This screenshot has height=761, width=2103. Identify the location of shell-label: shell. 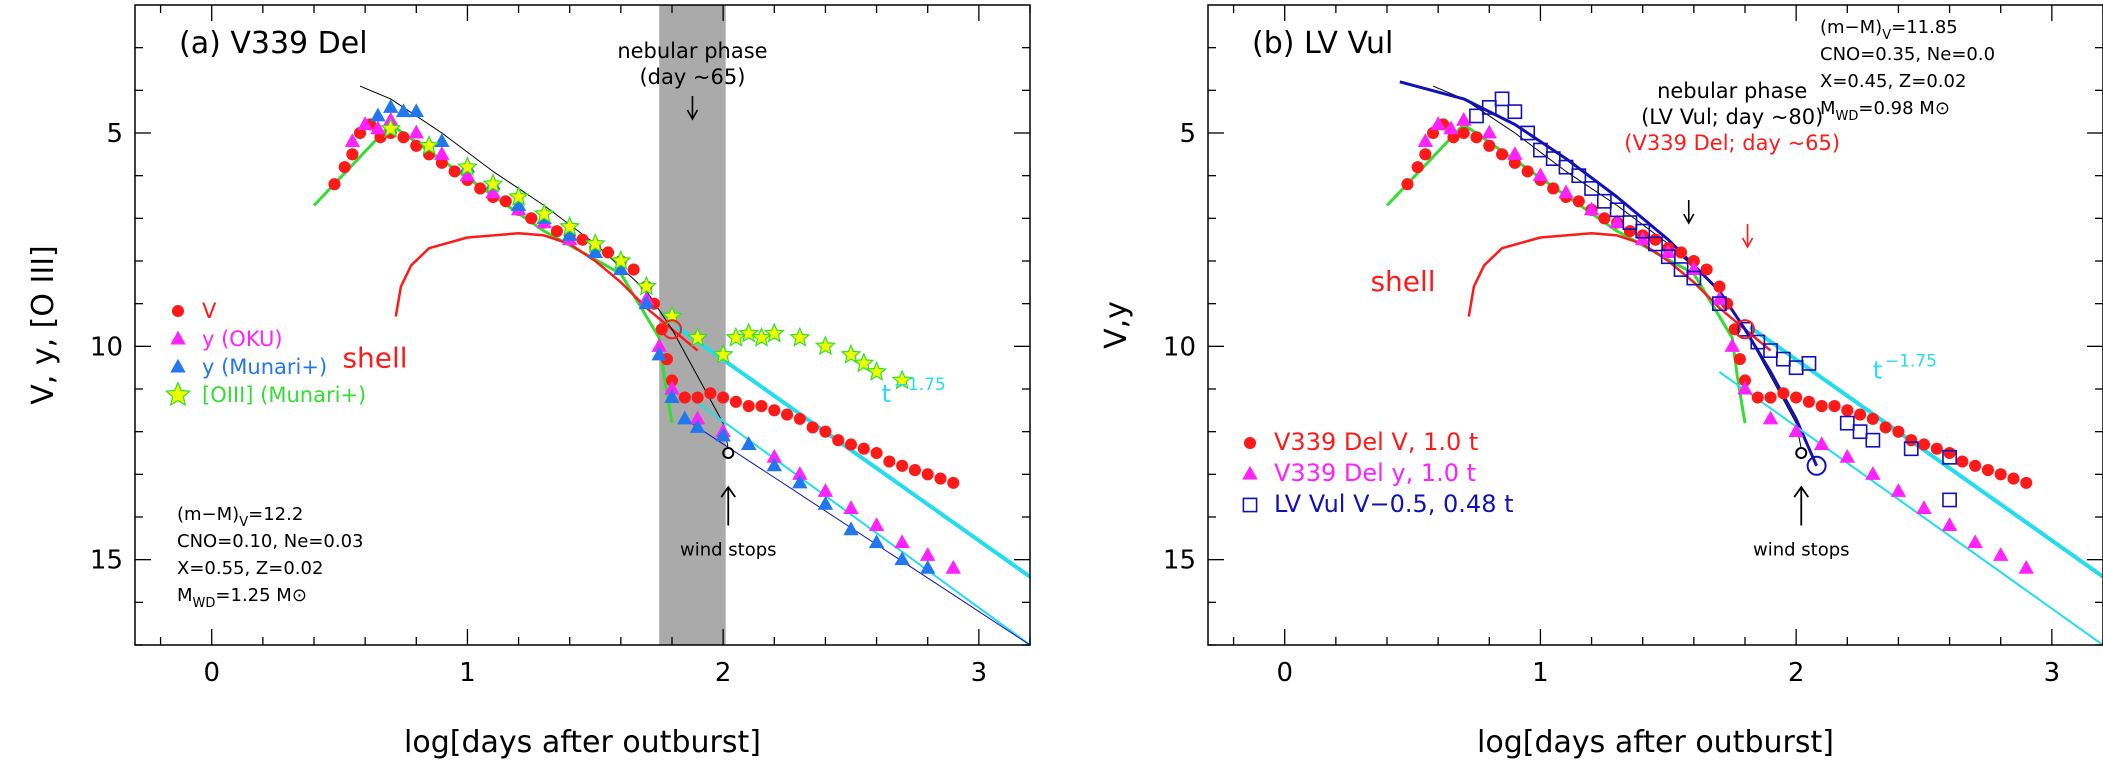
(1402, 281).